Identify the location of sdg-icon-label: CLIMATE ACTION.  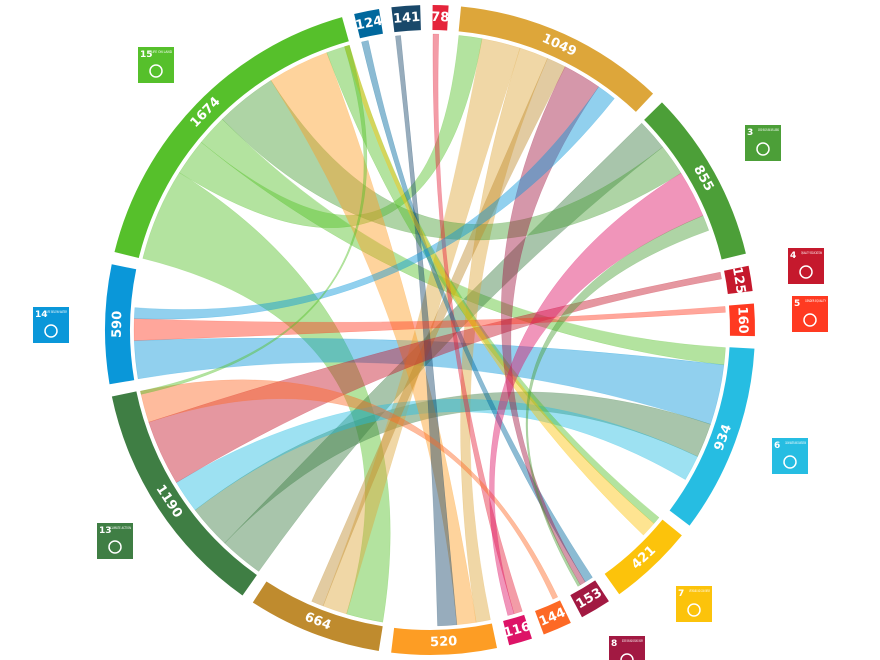
(120, 528).